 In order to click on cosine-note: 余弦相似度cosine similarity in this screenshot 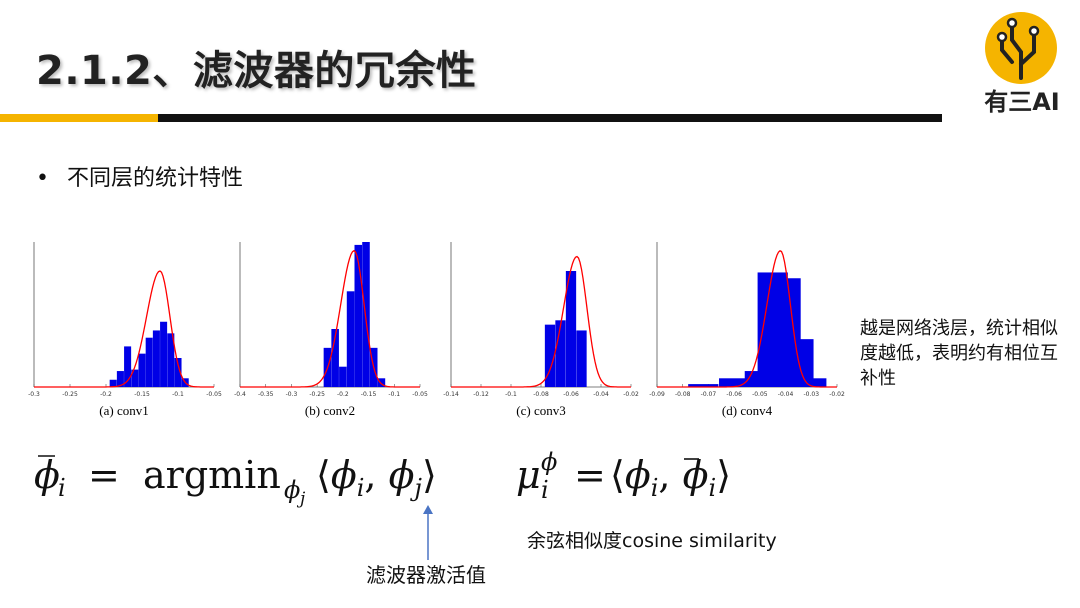, I will do `click(652, 541)`.